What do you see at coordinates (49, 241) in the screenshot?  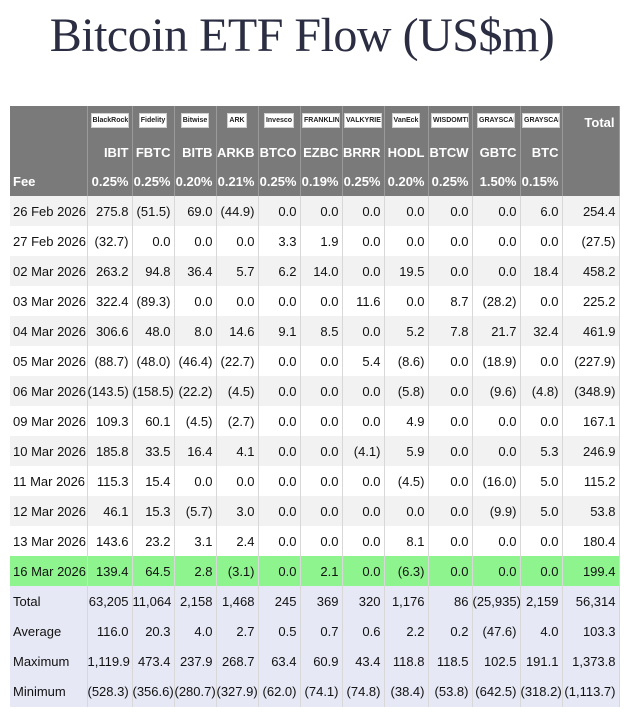 I see `row-date: 27 Feb 2026` at bounding box center [49, 241].